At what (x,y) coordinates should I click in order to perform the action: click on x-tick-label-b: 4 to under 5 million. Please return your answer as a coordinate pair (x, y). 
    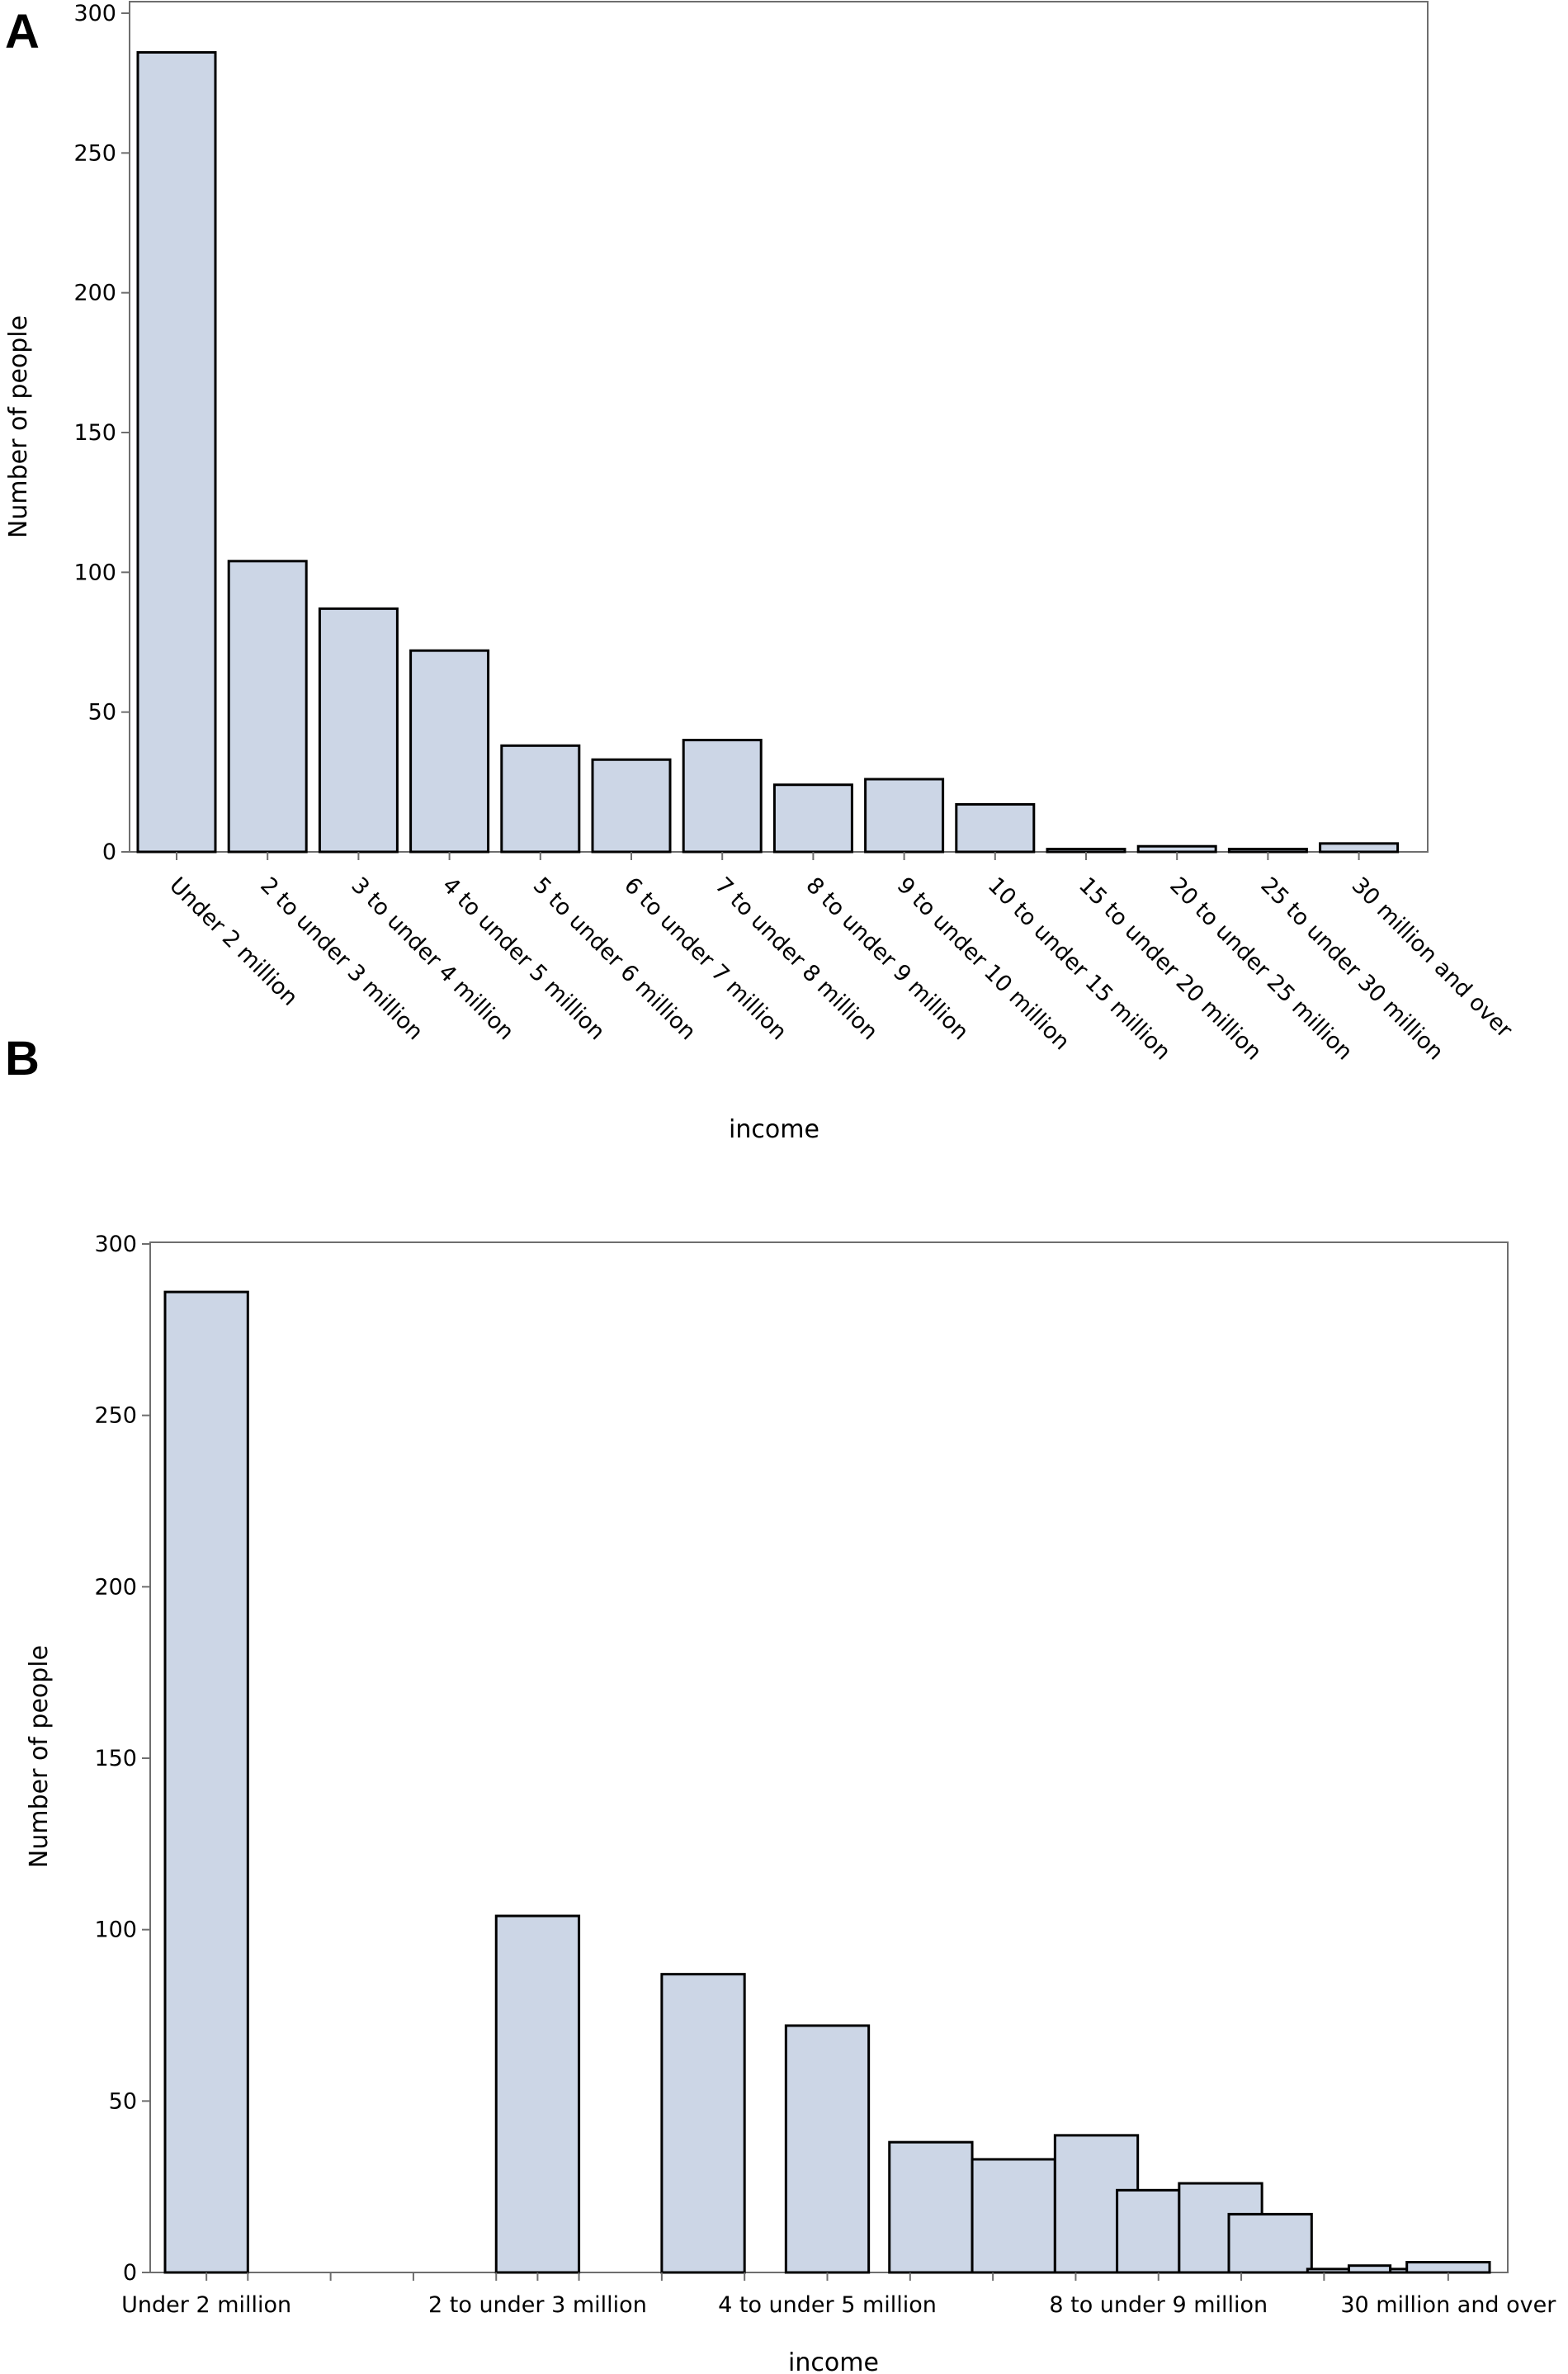
    Looking at the image, I should click on (827, 2305).